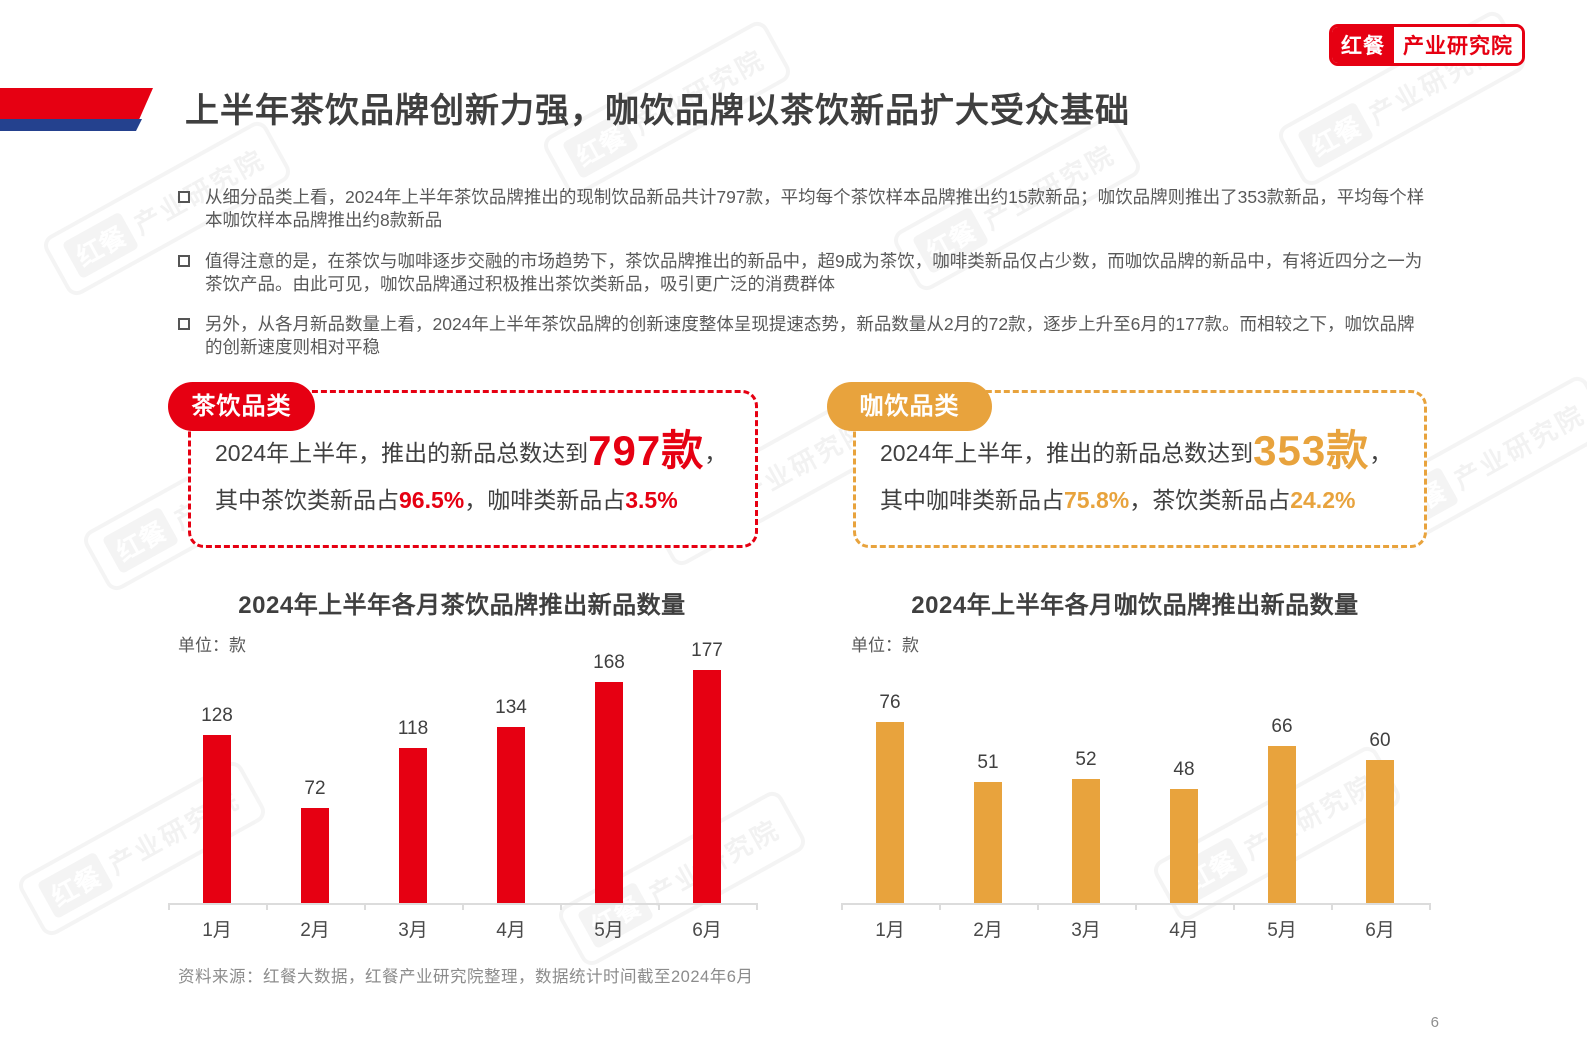 The width and height of the screenshot is (1587, 1058). I want to click on bar-column: 52, so click(1086, 779).